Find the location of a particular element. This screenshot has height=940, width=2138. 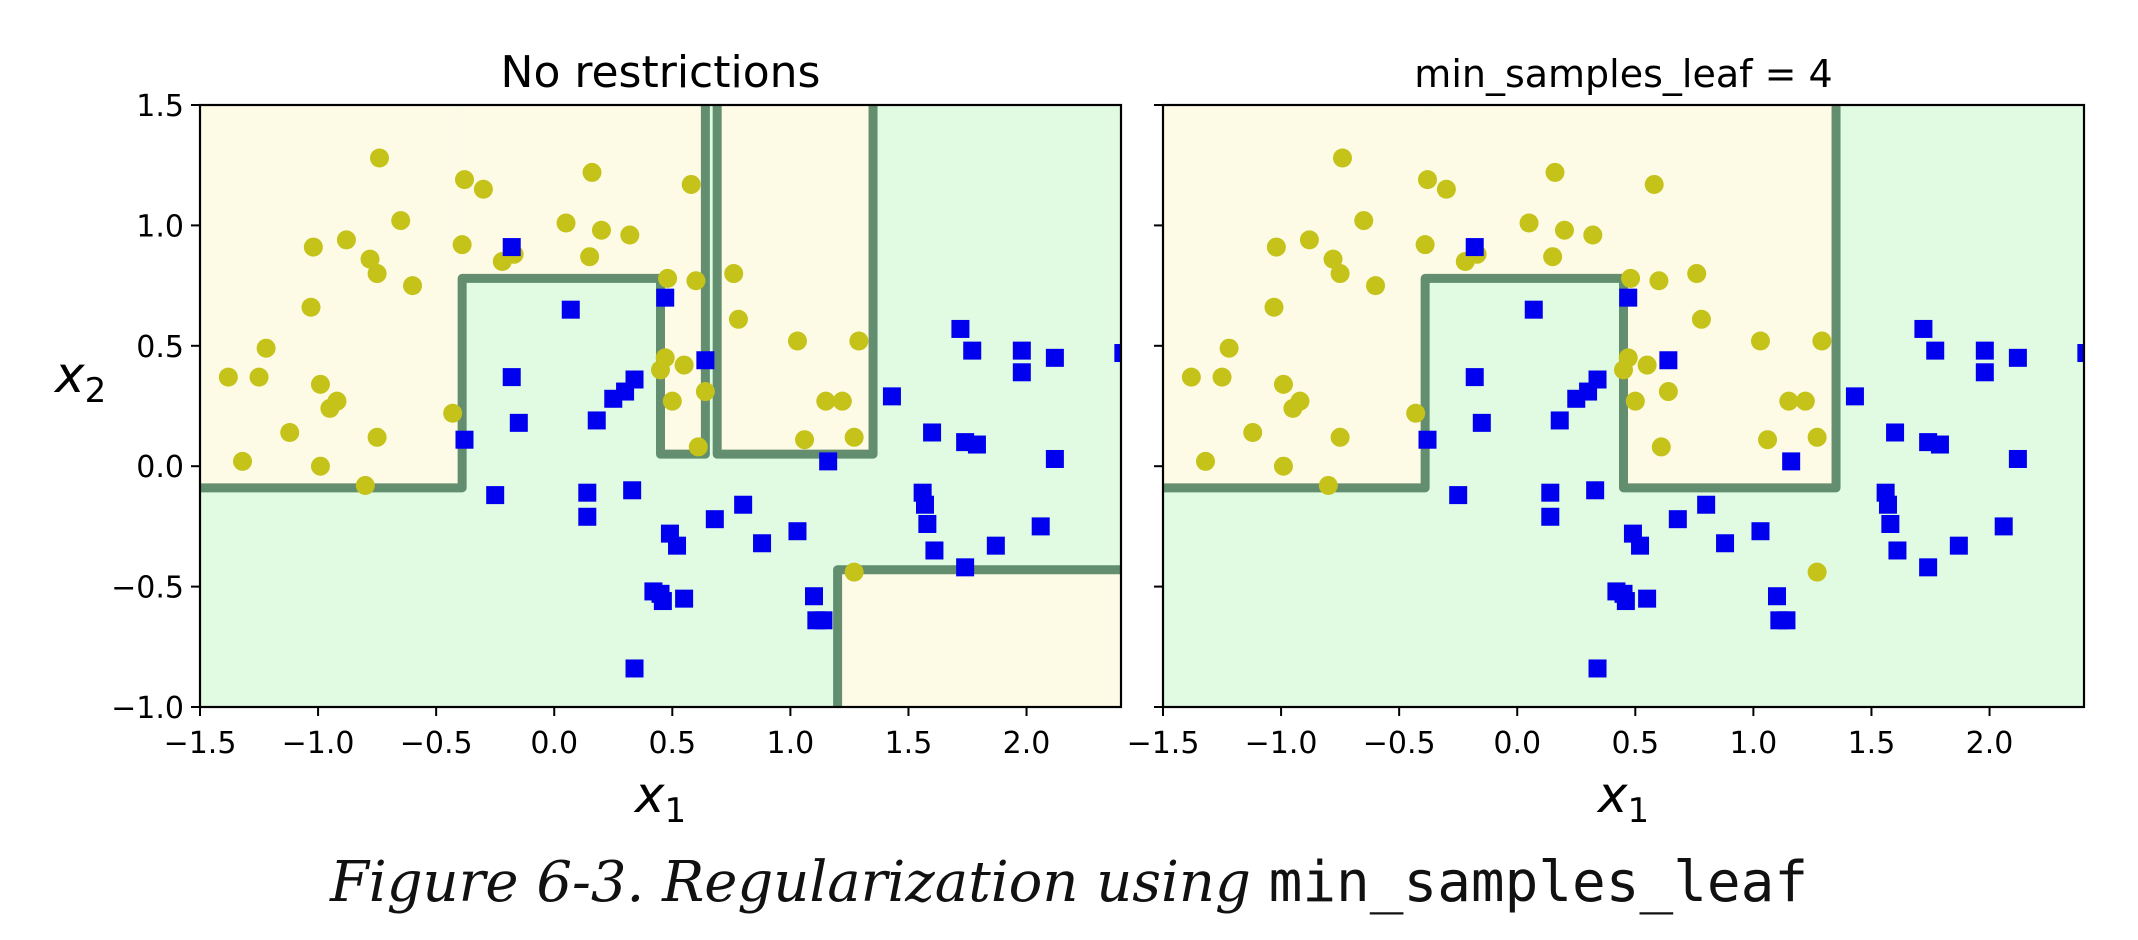

left-xtick-label-2: −0.5 is located at coordinates (436, 743).